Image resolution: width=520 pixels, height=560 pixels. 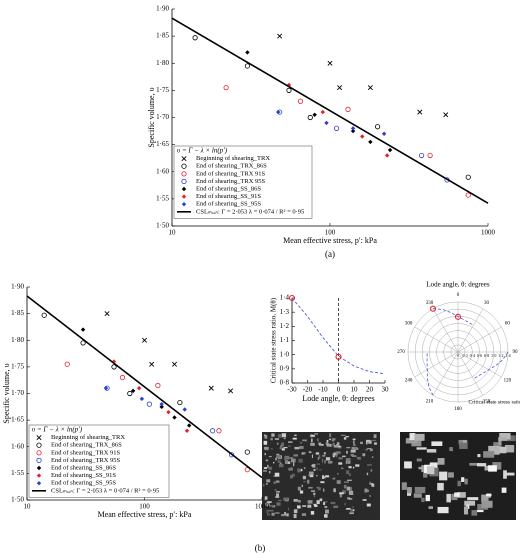 I want to click on y-axis-label: Specific volume, υ, so click(x=6, y=393).